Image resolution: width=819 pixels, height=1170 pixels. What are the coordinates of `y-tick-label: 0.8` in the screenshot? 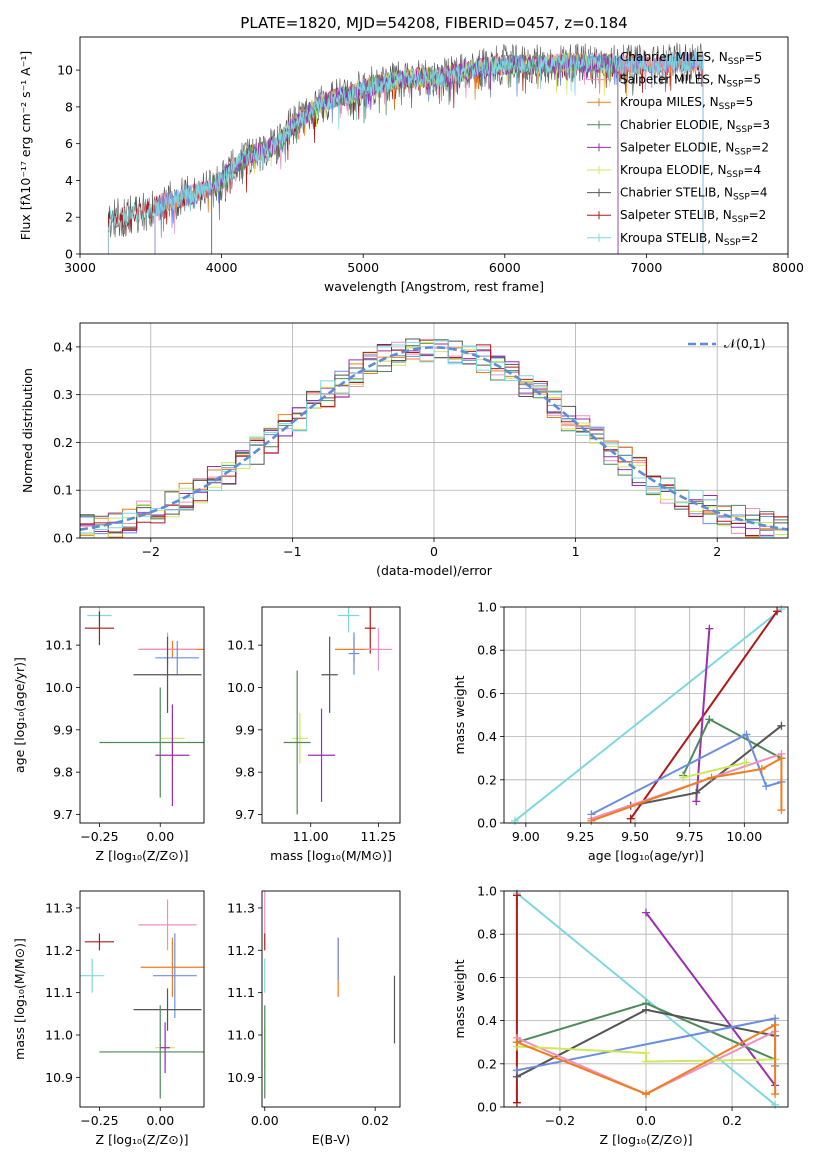 It's located at (487, 934).